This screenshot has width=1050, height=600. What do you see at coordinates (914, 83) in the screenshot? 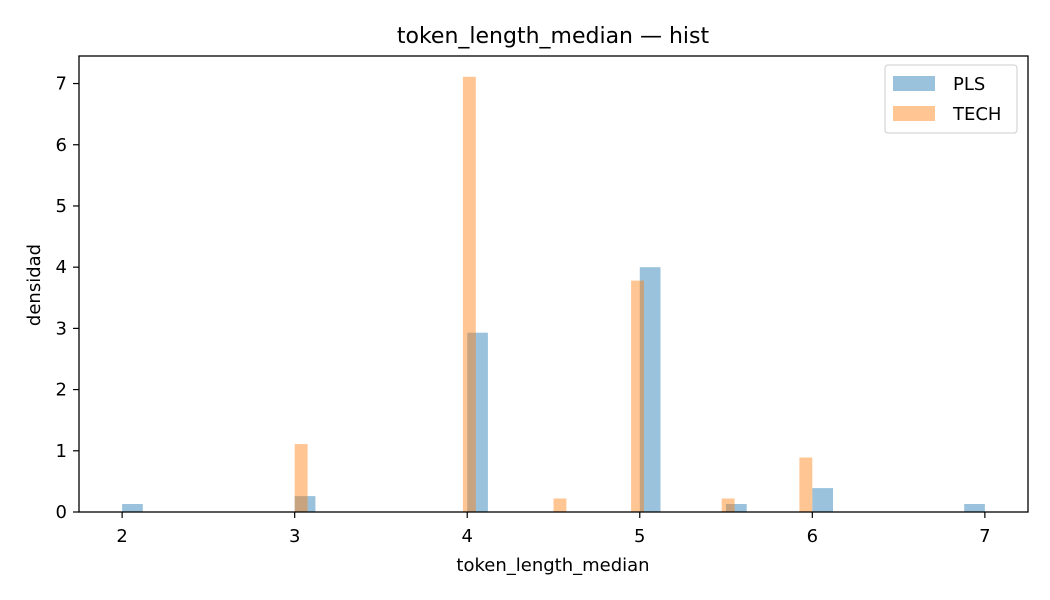
I see `legend-swatch-pls` at bounding box center [914, 83].